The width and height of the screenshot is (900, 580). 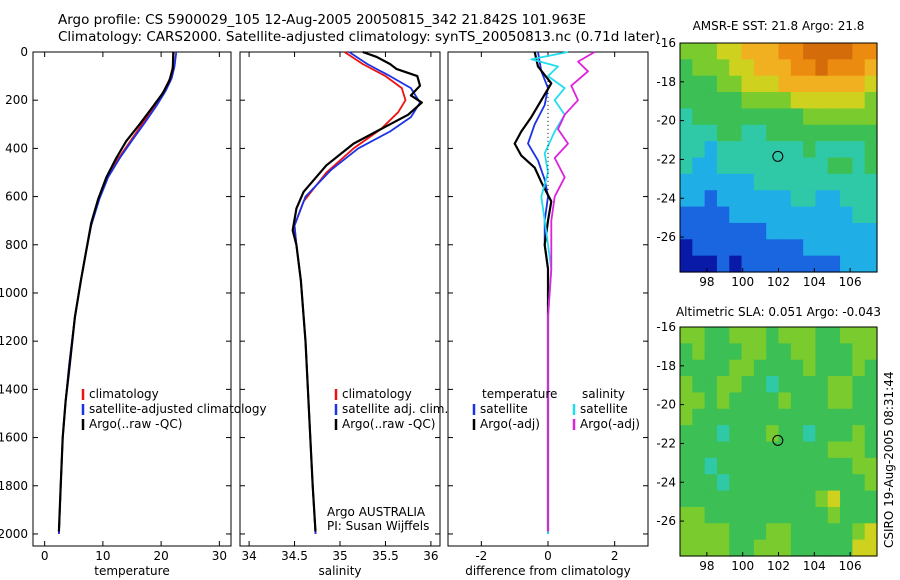 I want to click on legend-label: climatology, so click(x=377, y=394).